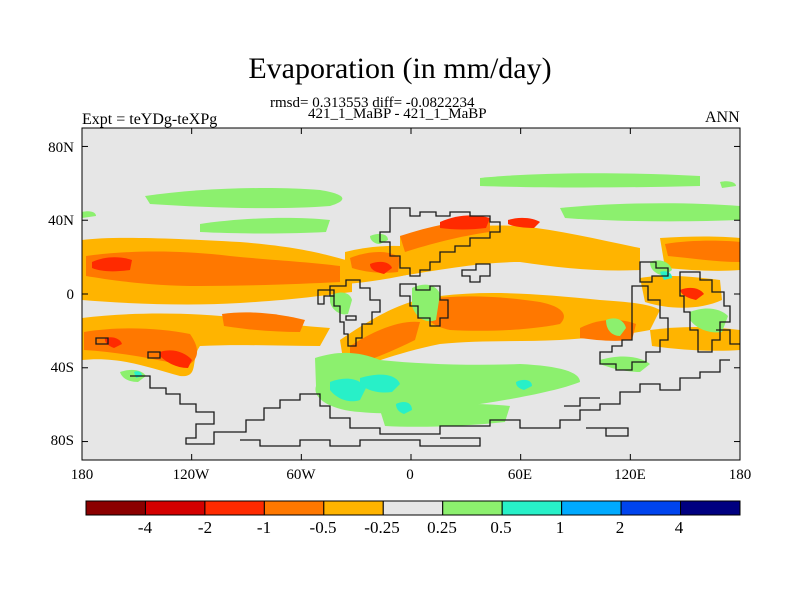  I want to click on colorbar-label-8: 1, so click(560, 527).